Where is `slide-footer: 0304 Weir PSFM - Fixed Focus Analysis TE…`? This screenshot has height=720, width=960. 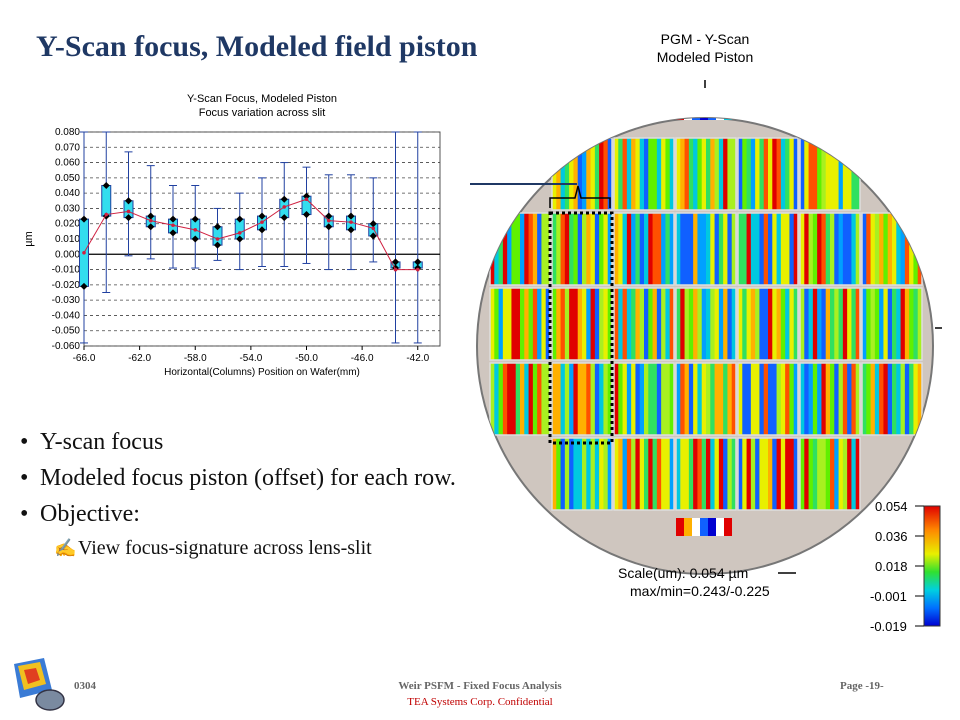 slide-footer: 0304 Weir PSFM - Fixed Focus Analysis TE… is located at coordinates (480, 698).